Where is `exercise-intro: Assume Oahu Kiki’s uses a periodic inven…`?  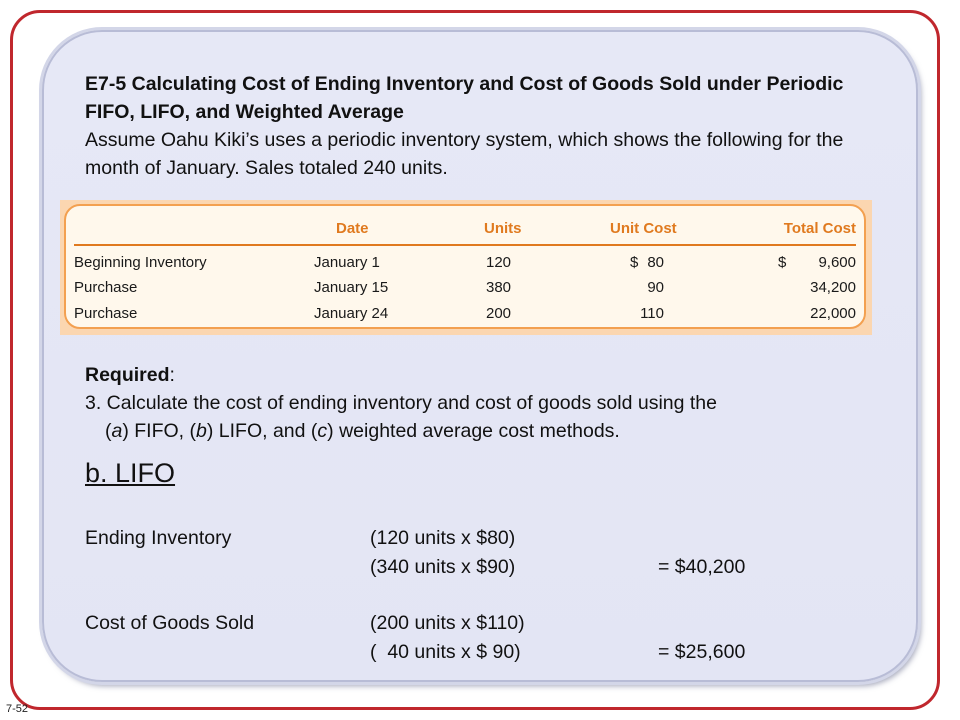 exercise-intro: Assume Oahu Kiki’s uses a periodic inven… is located at coordinates (464, 154).